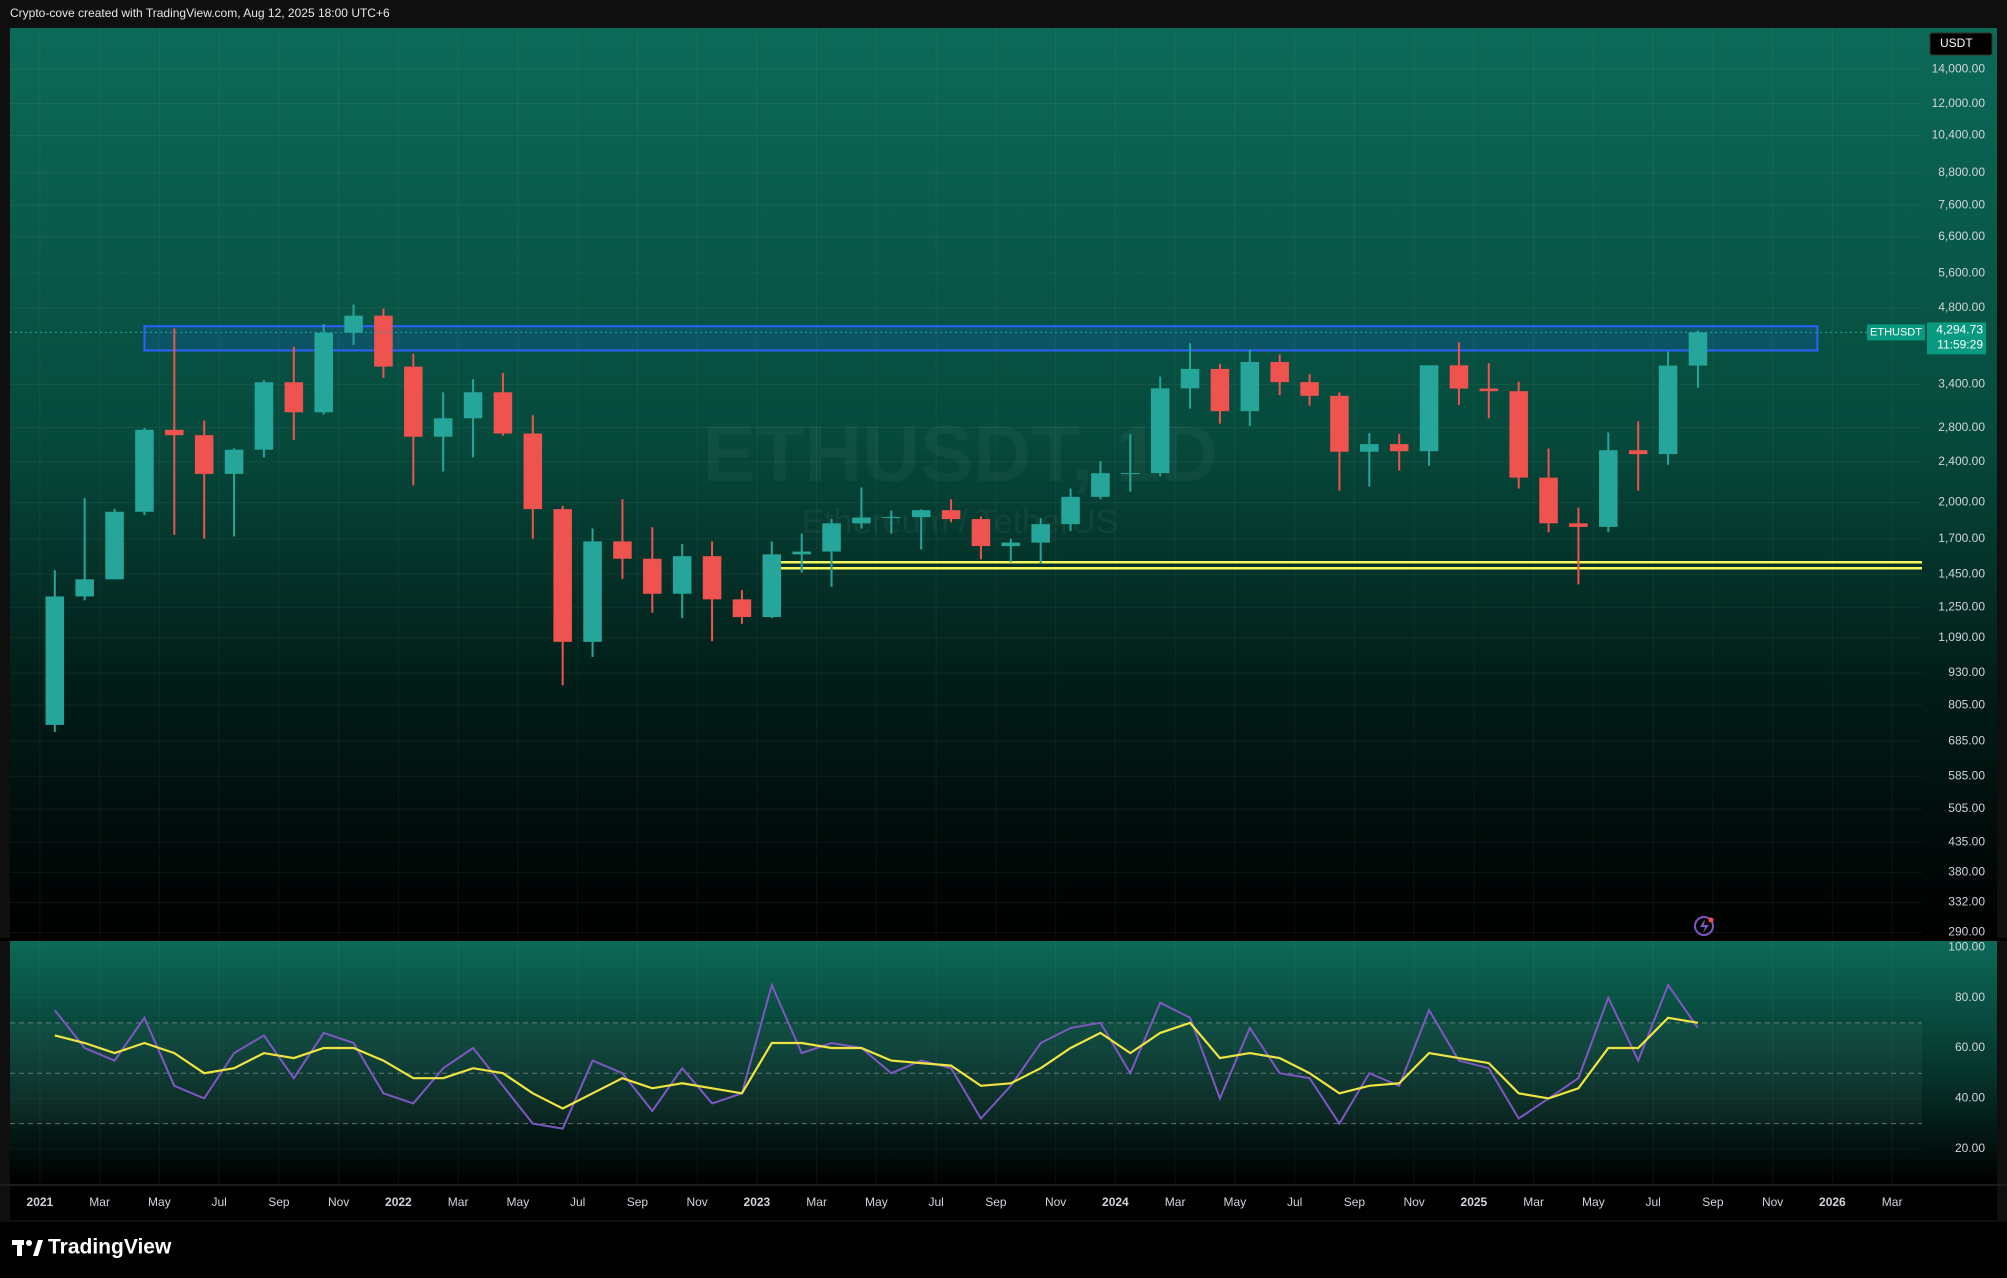 This screenshot has height=1278, width=2007. I want to click on y-tick-label: 2,400.00, so click(1961, 461).